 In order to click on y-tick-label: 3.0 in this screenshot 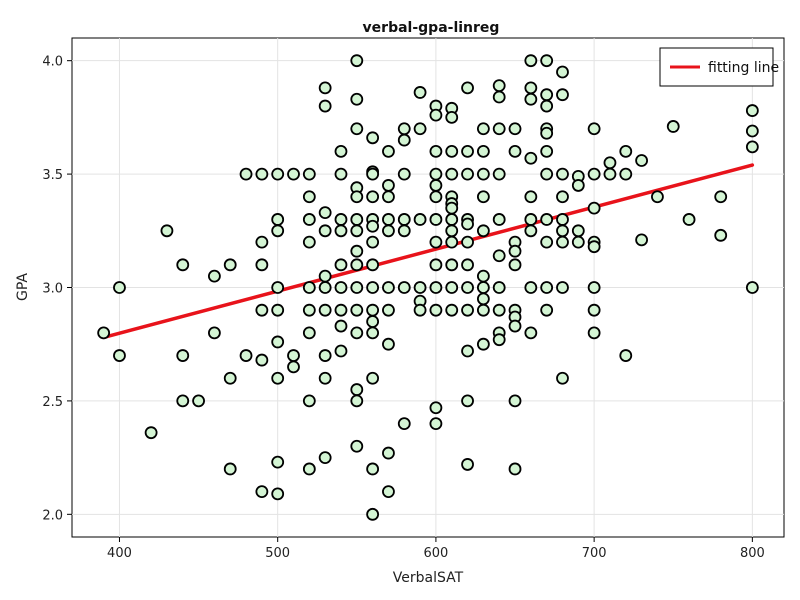, I will do `click(52, 289)`.